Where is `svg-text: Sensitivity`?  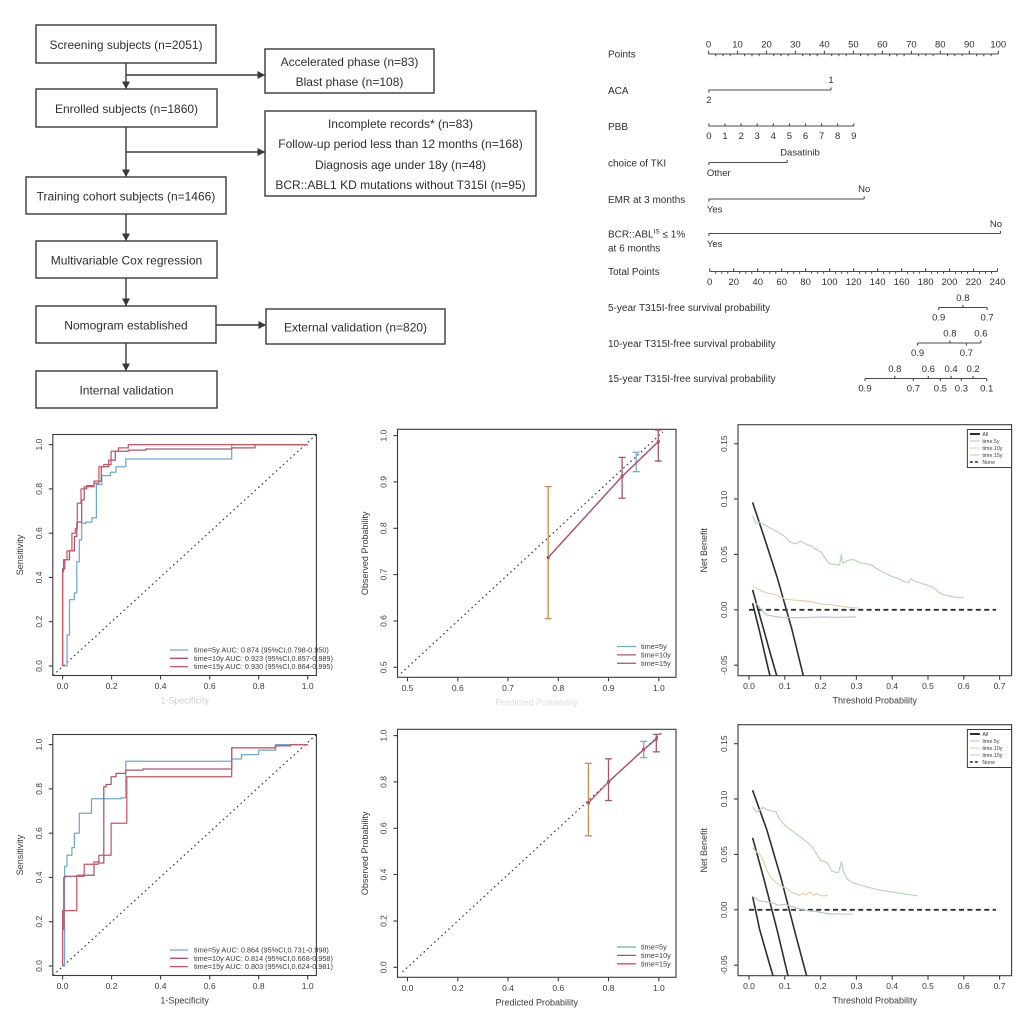 svg-text: Sensitivity is located at coordinates (20, 554).